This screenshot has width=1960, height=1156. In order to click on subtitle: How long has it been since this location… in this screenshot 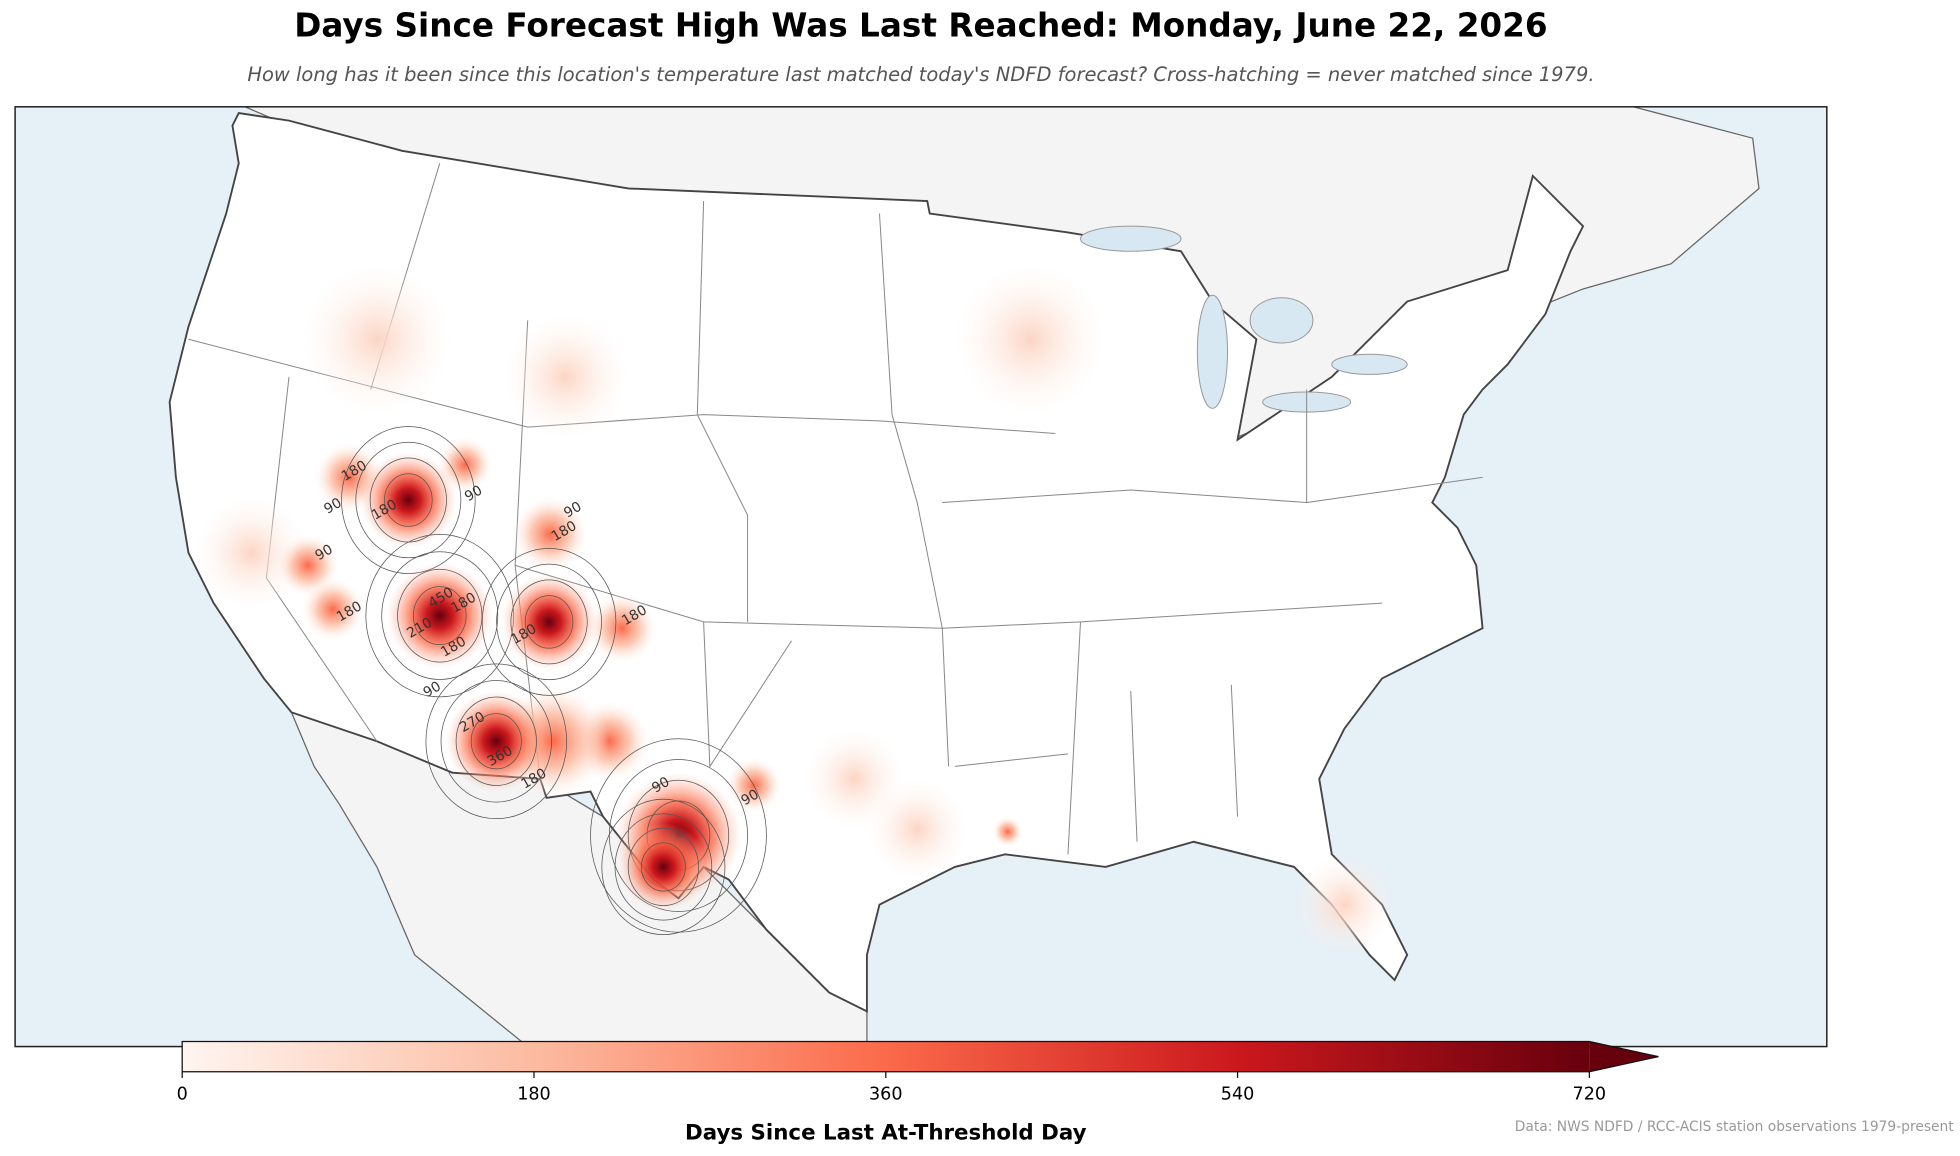, I will do `click(920, 74)`.